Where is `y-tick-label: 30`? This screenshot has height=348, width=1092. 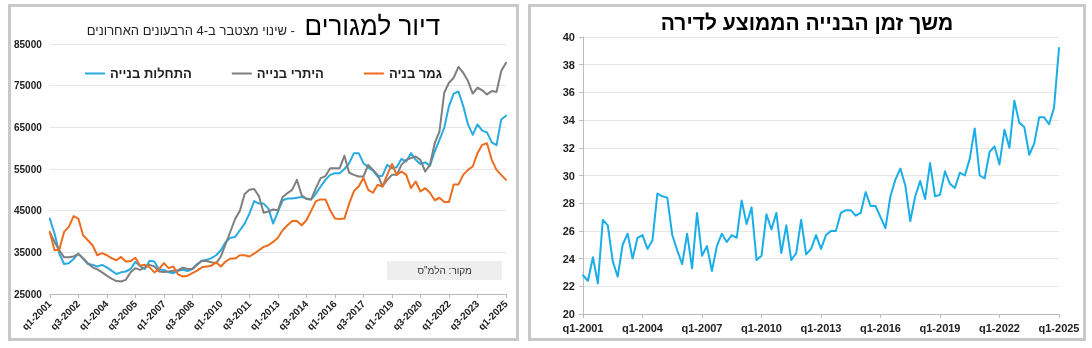
y-tick-label: 30 is located at coordinates (568, 175).